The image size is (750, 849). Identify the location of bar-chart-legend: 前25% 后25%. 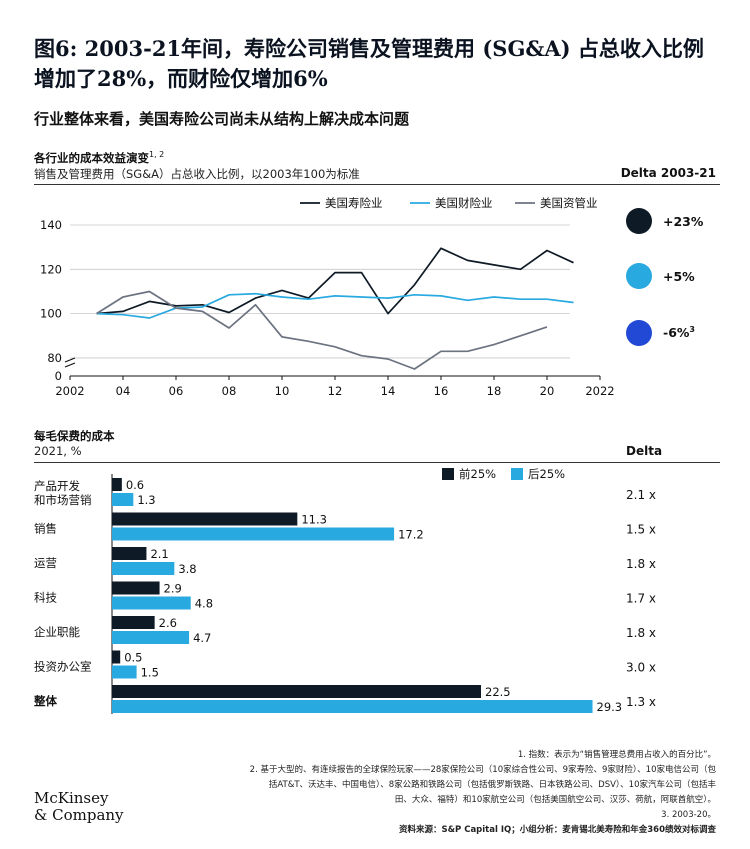
(503, 474).